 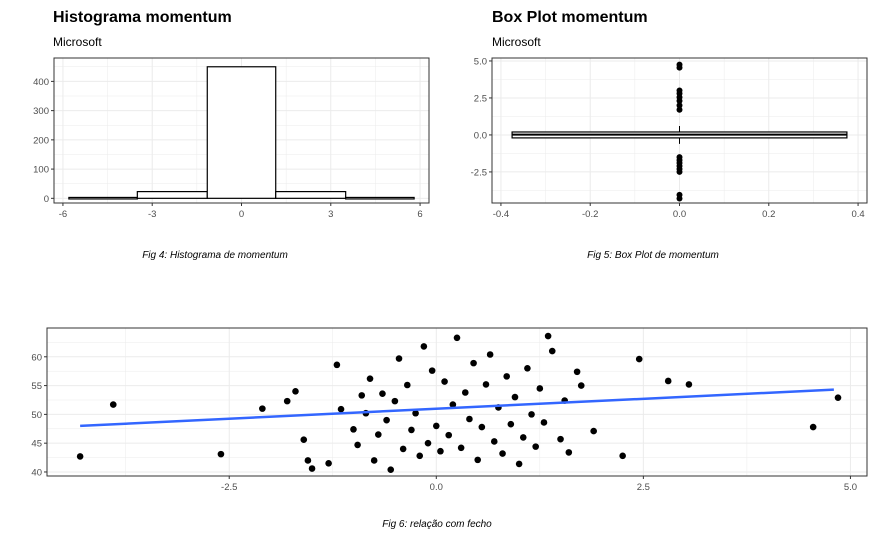 I want to click on histogram-y-tick-label: 400, so click(x=41, y=82).